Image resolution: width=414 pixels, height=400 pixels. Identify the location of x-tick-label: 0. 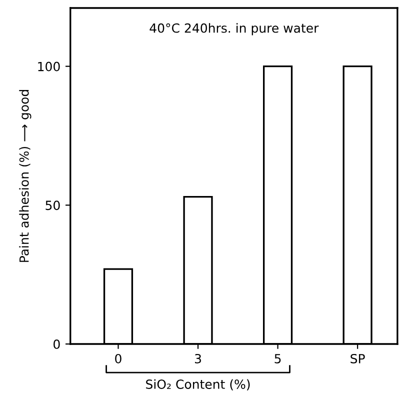
(118, 359).